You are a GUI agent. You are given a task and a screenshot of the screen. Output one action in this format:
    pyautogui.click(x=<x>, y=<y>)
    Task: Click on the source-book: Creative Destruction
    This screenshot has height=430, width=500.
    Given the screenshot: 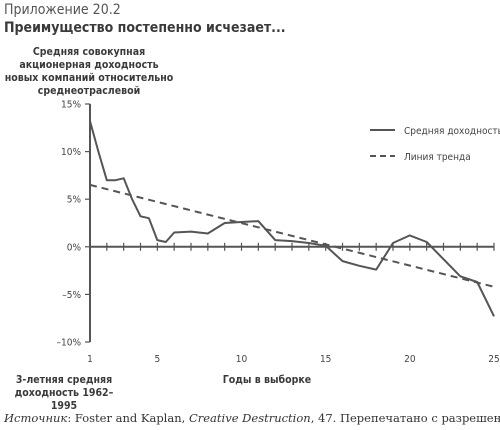 What is the action you would take?
    pyautogui.click(x=249, y=418)
    